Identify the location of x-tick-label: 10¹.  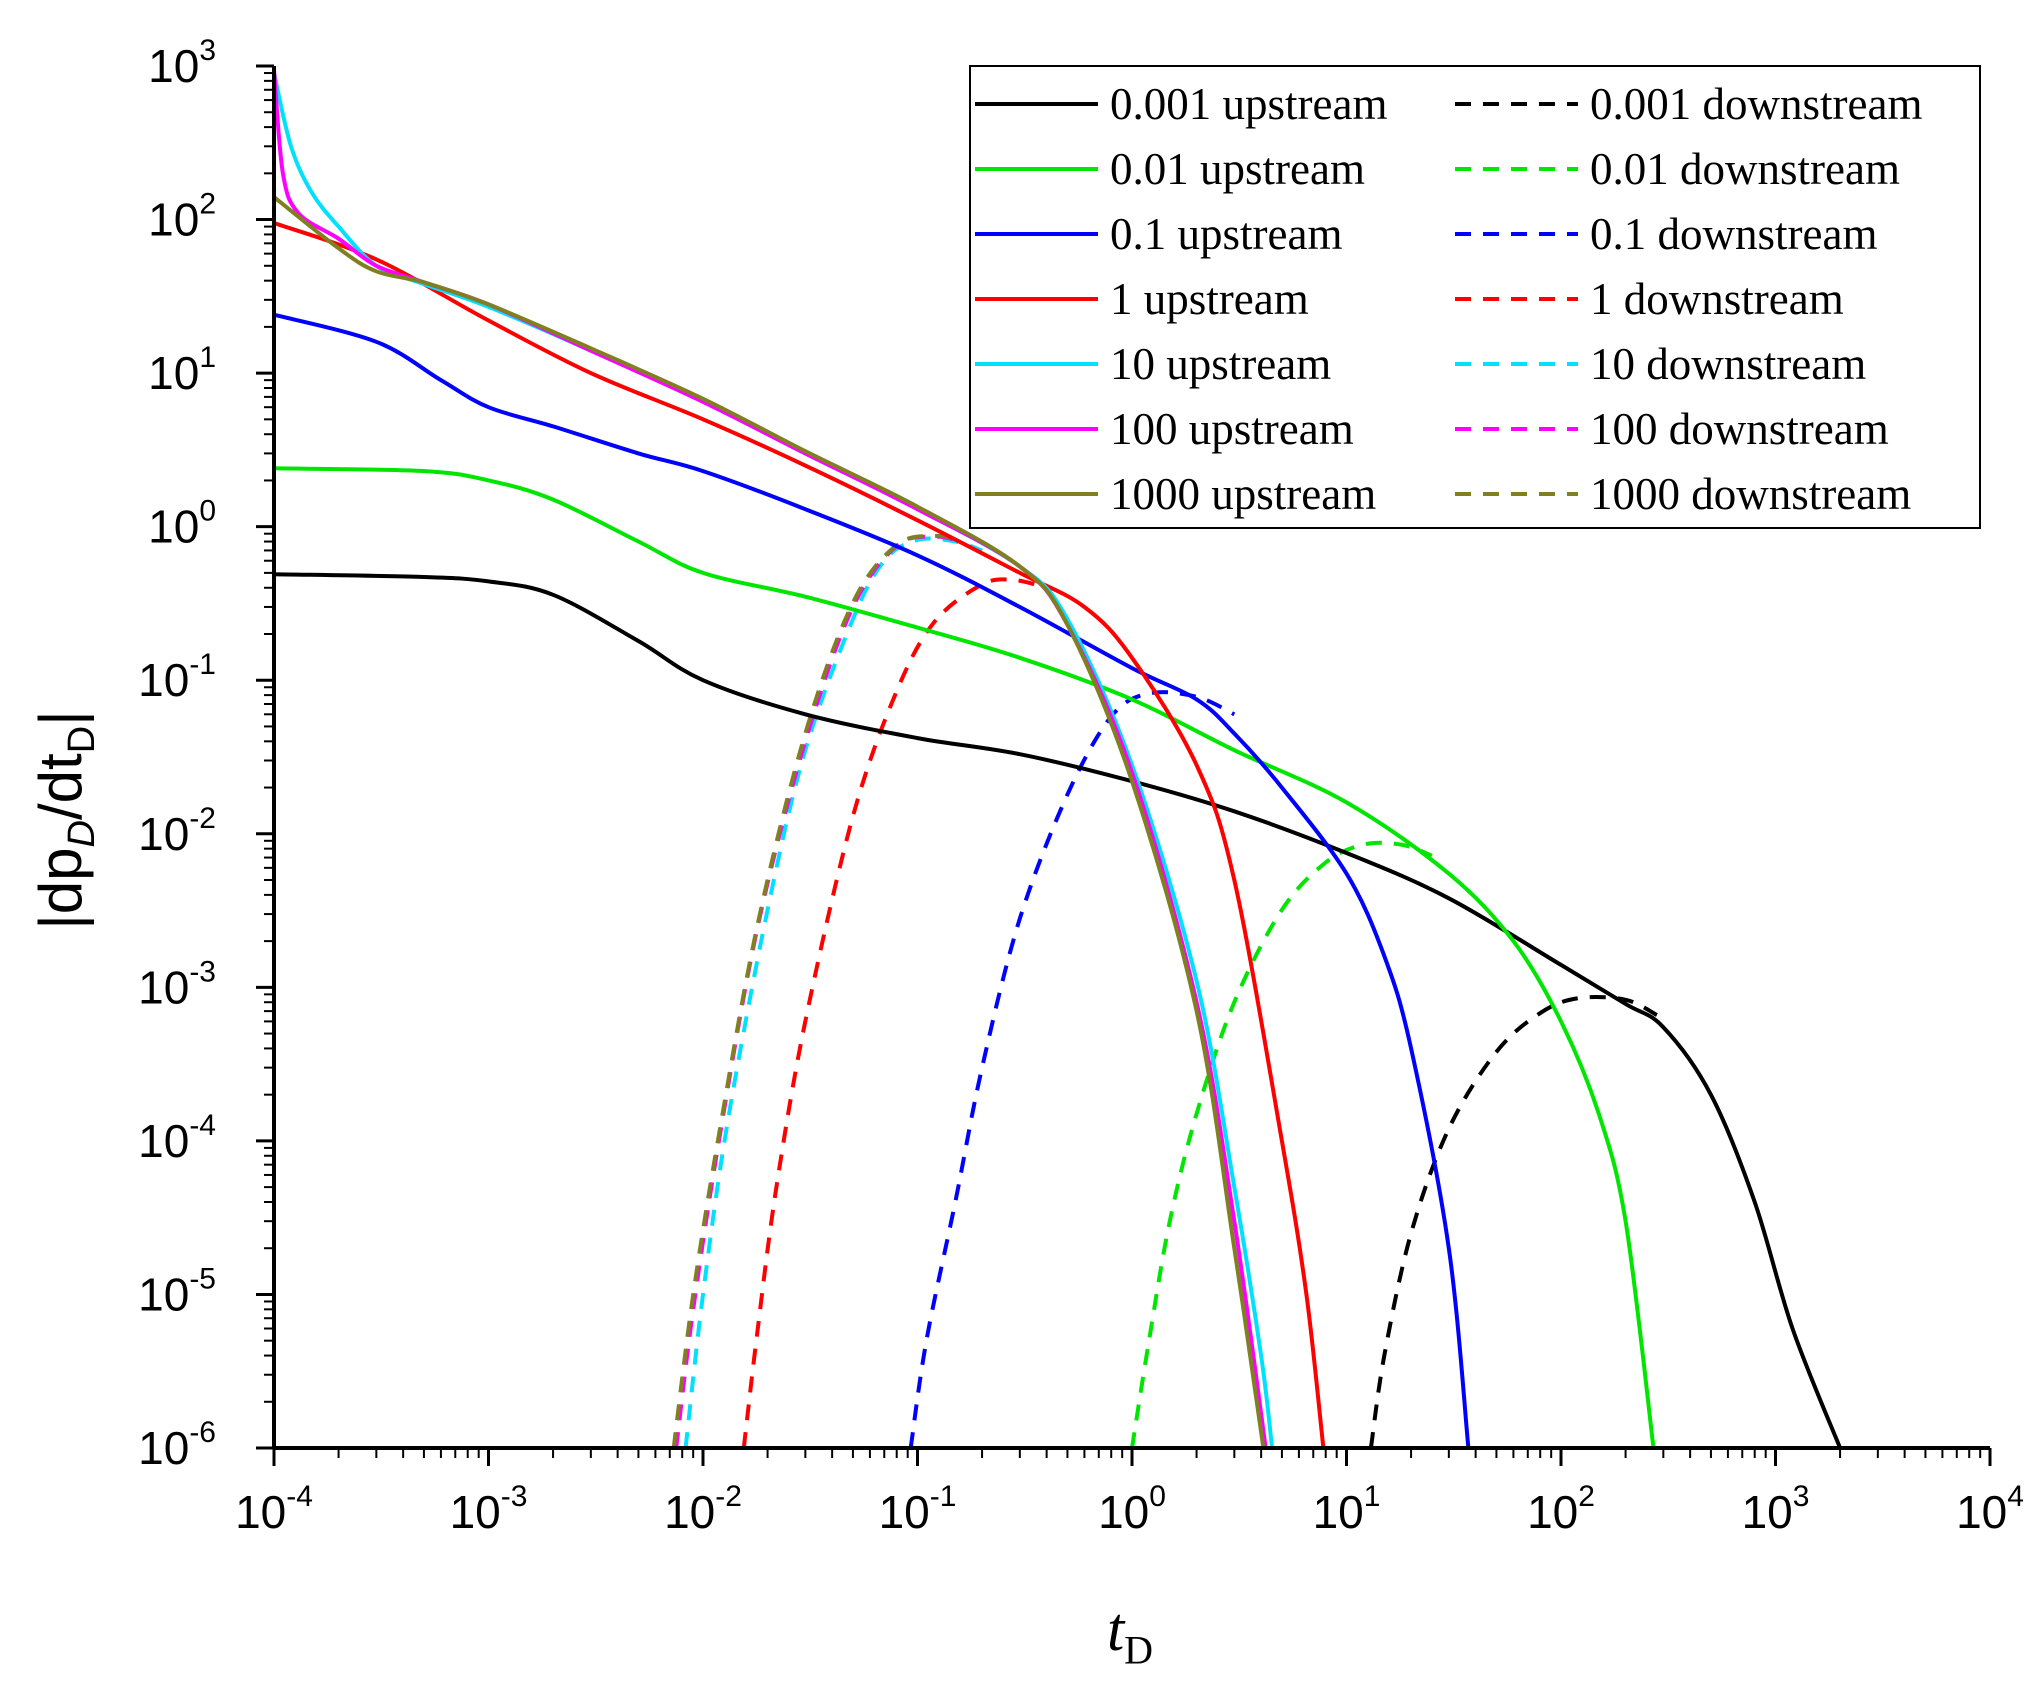
(1347, 1509).